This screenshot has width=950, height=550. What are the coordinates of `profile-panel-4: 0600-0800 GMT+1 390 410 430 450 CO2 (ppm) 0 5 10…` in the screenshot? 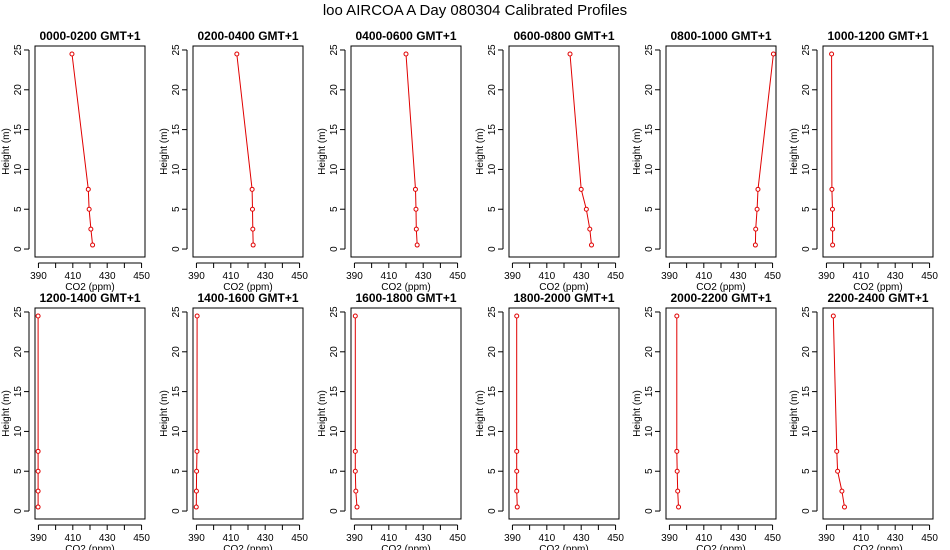 It's located at (549, 161).